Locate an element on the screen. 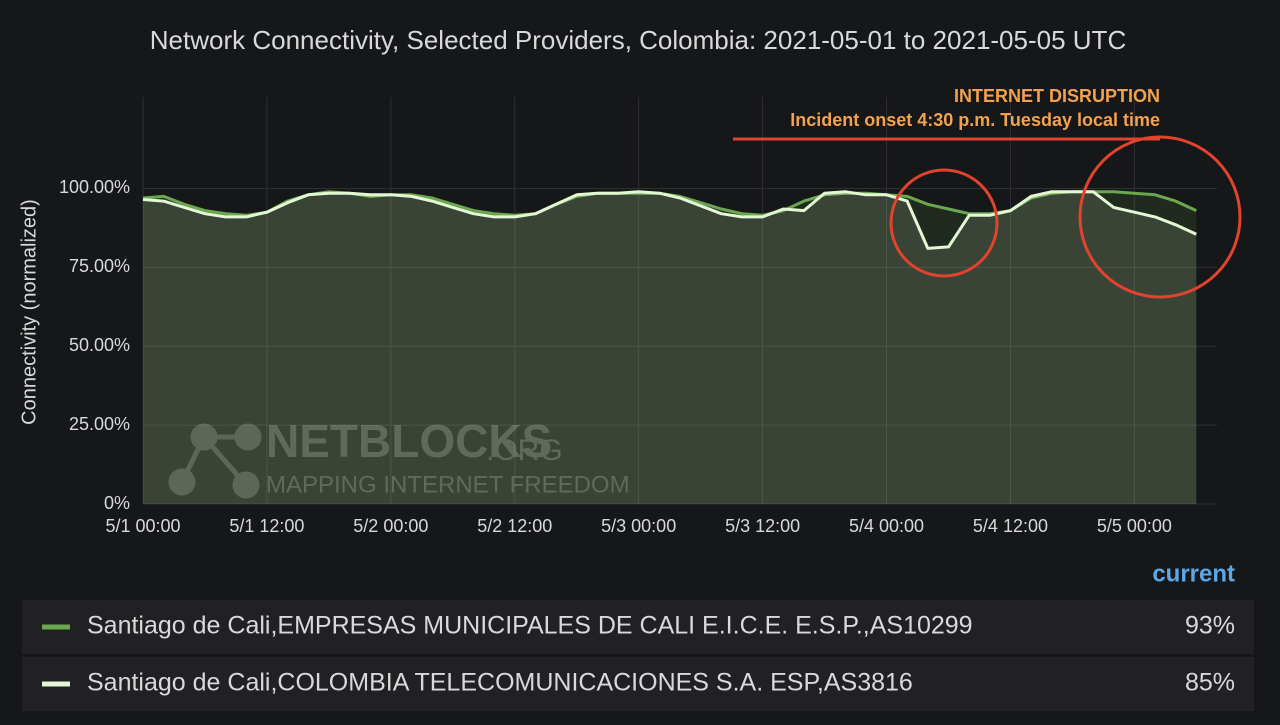 The width and height of the screenshot is (1280, 725). watermark-name: NETBLOCKS is located at coordinates (409, 441).